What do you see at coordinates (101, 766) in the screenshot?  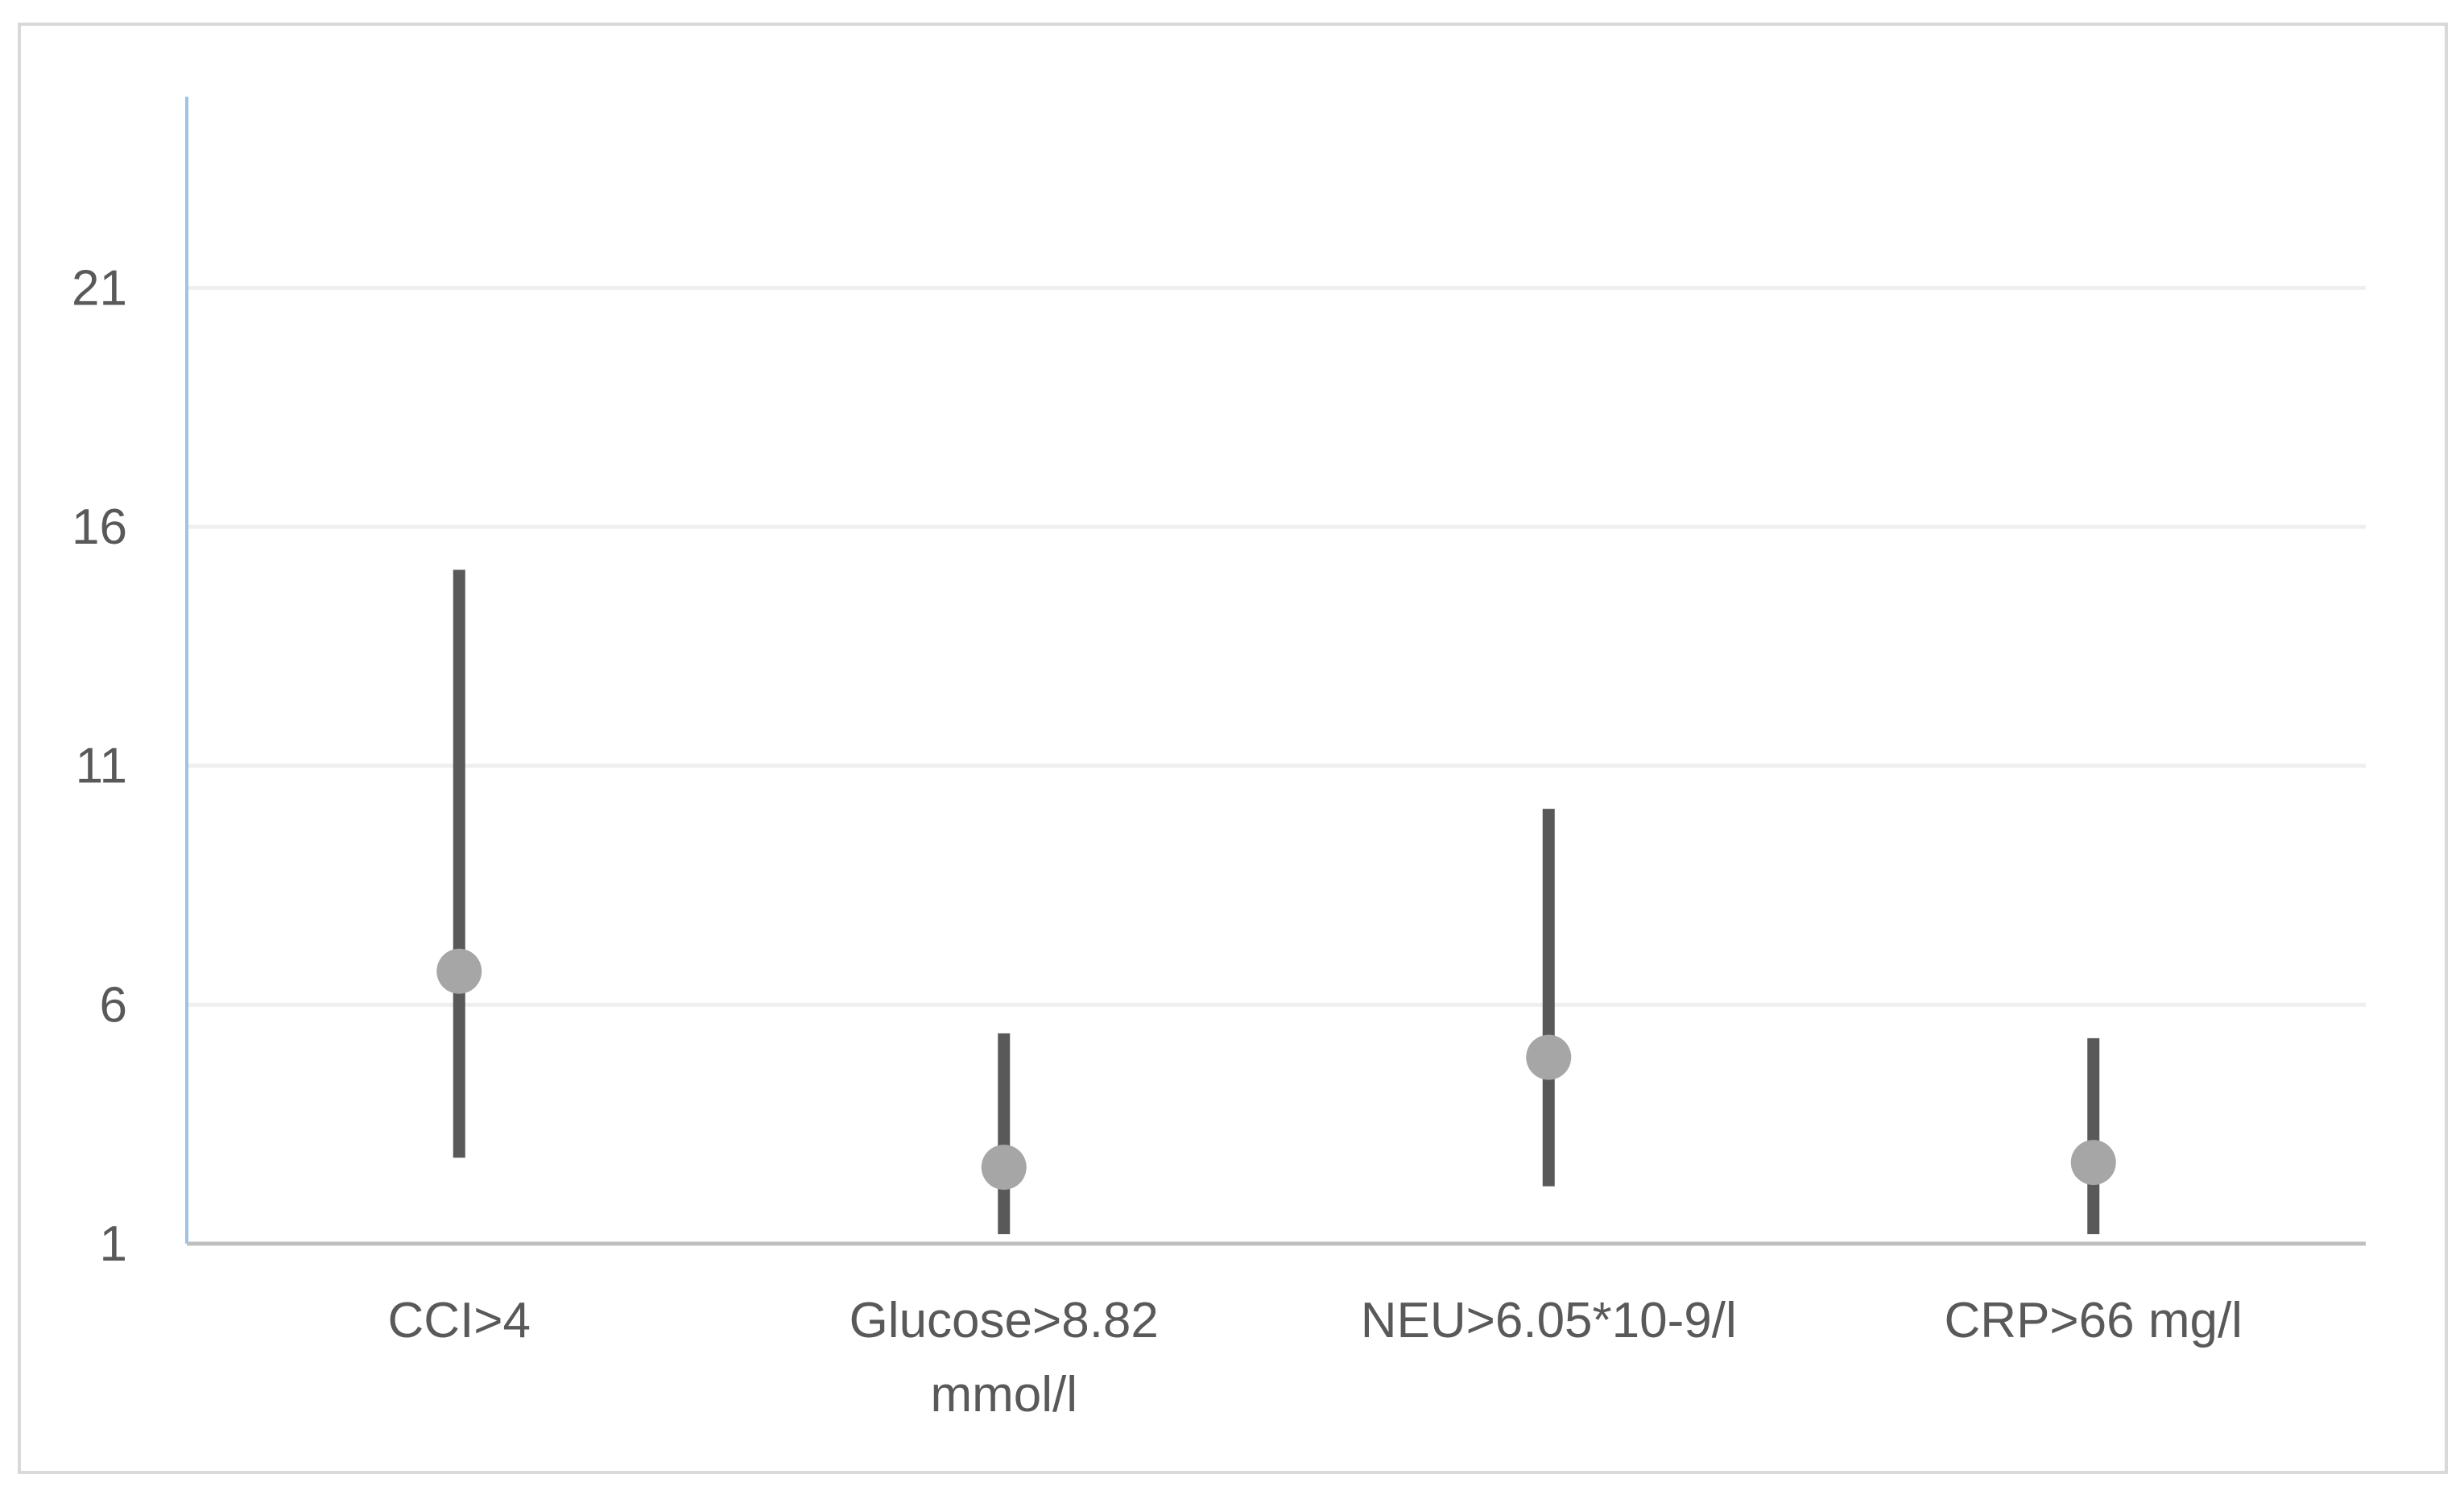 I see `y-tick-label: 11` at bounding box center [101, 766].